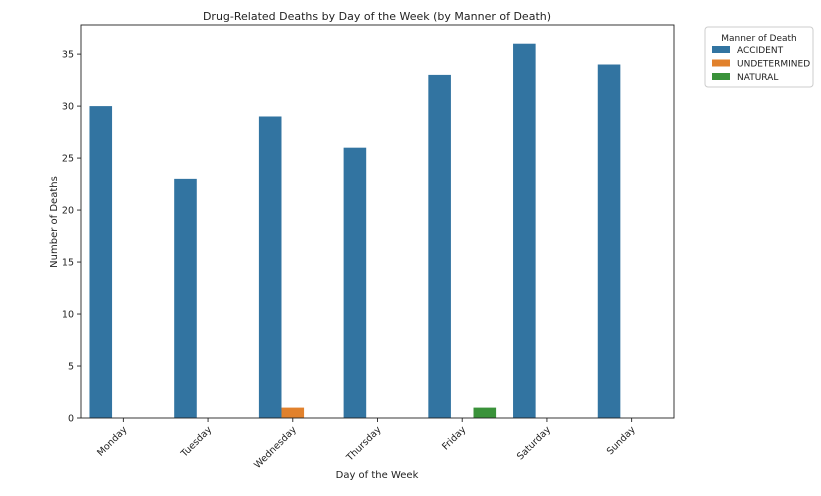  Describe the element at coordinates (721, 49) in the screenshot. I see `legend-swatch-accident` at that location.